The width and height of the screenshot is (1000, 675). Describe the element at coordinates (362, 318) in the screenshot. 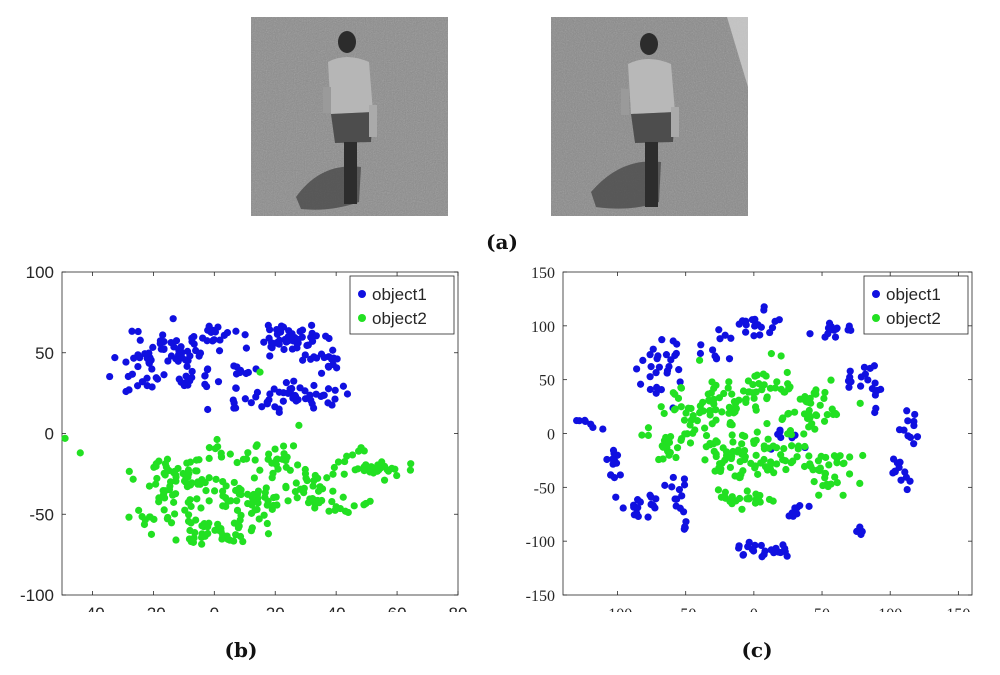

I see `legend-marker-object2` at that location.